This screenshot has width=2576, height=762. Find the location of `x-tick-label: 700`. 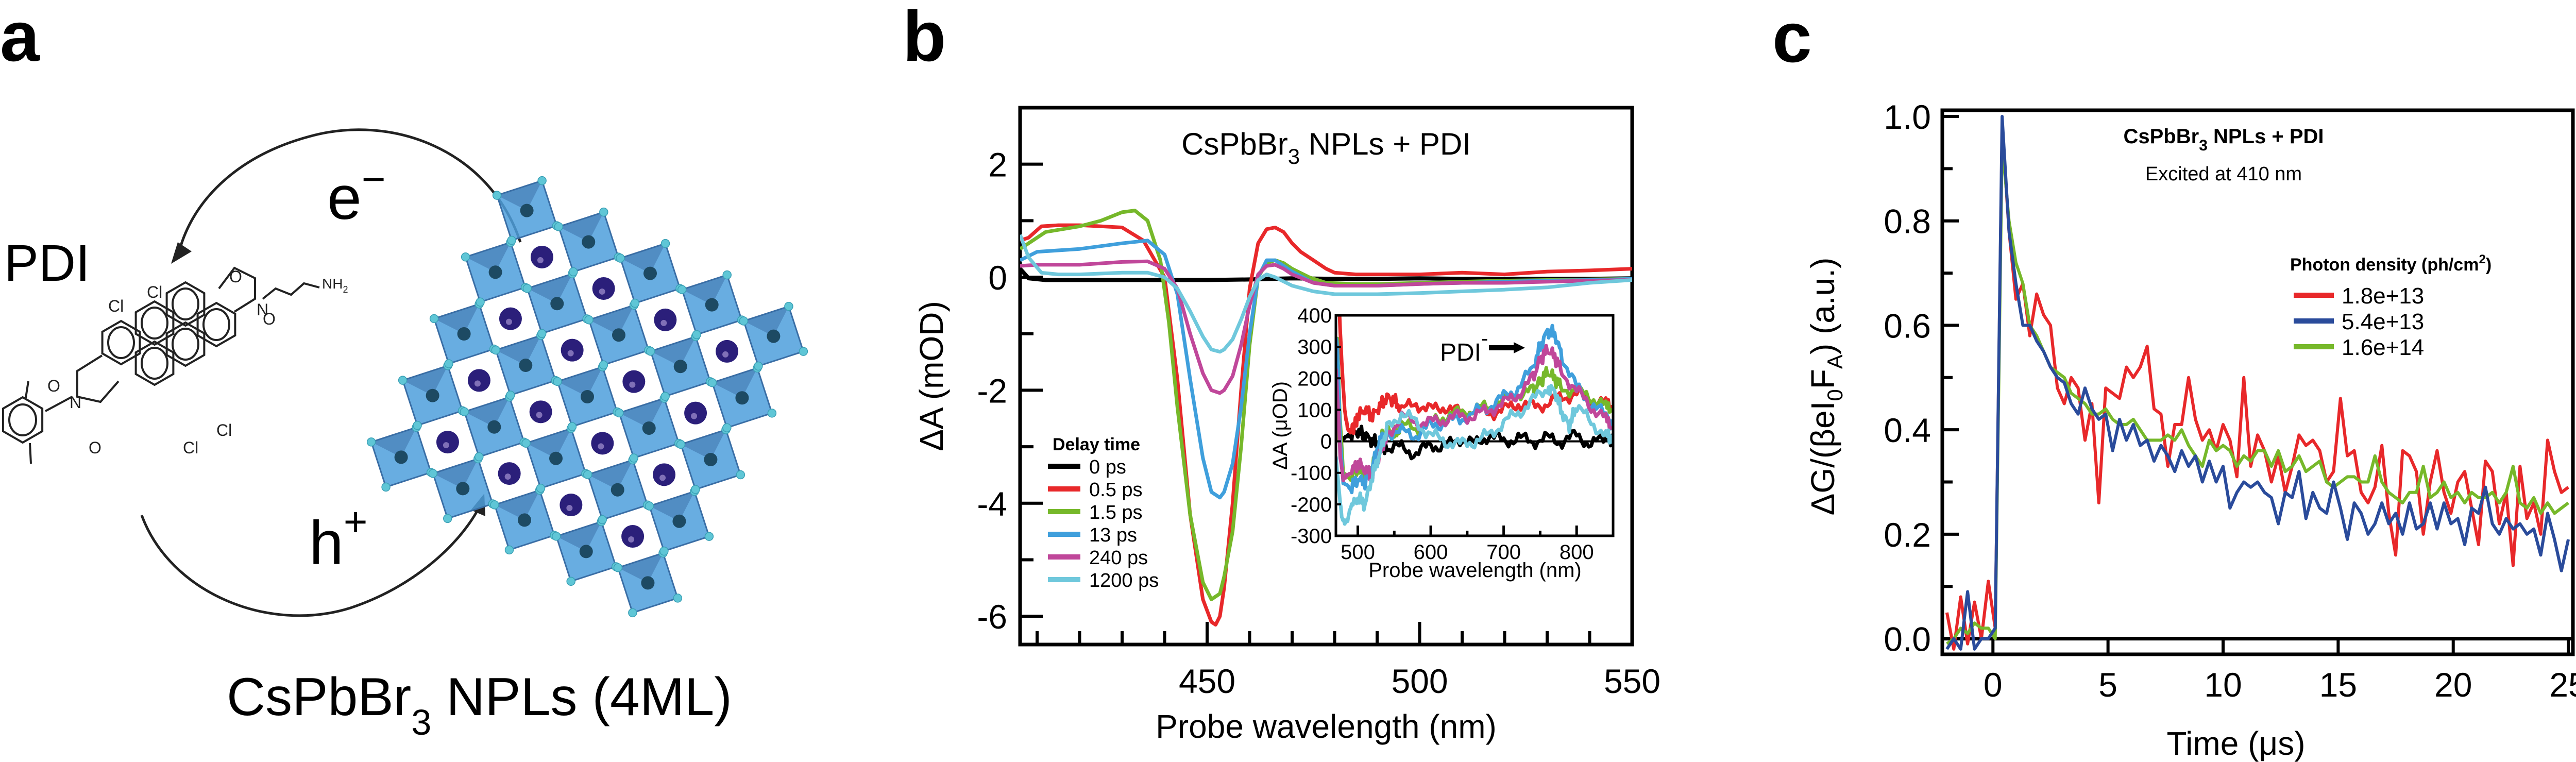

x-tick-label: 700 is located at coordinates (1503, 552).